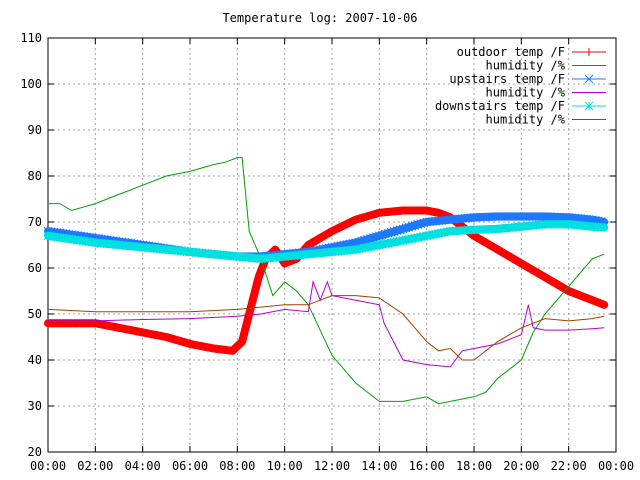 The width and height of the screenshot is (640, 480). What do you see at coordinates (190, 466) in the screenshot?
I see `x-tick-label: 06:00` at bounding box center [190, 466].